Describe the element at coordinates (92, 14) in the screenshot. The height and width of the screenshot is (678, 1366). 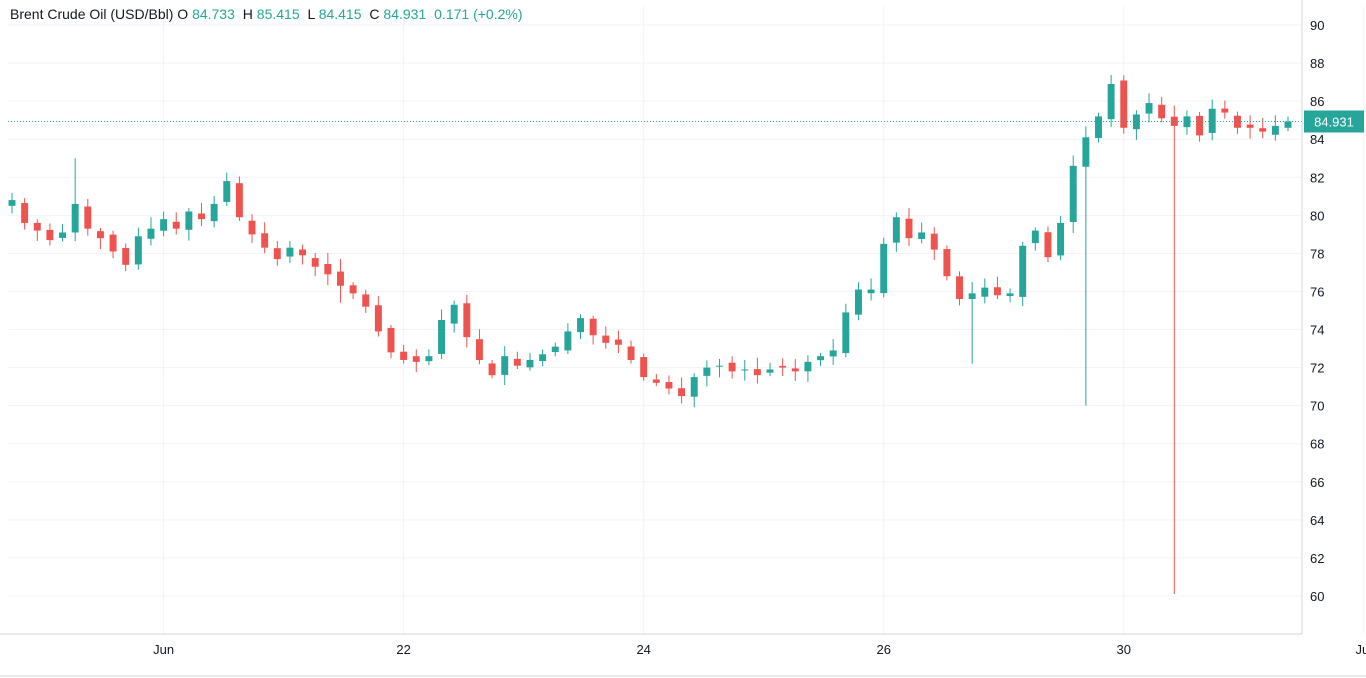
I see `symbol-title: Brent Crude Oil (USD/Bbl)` at that location.